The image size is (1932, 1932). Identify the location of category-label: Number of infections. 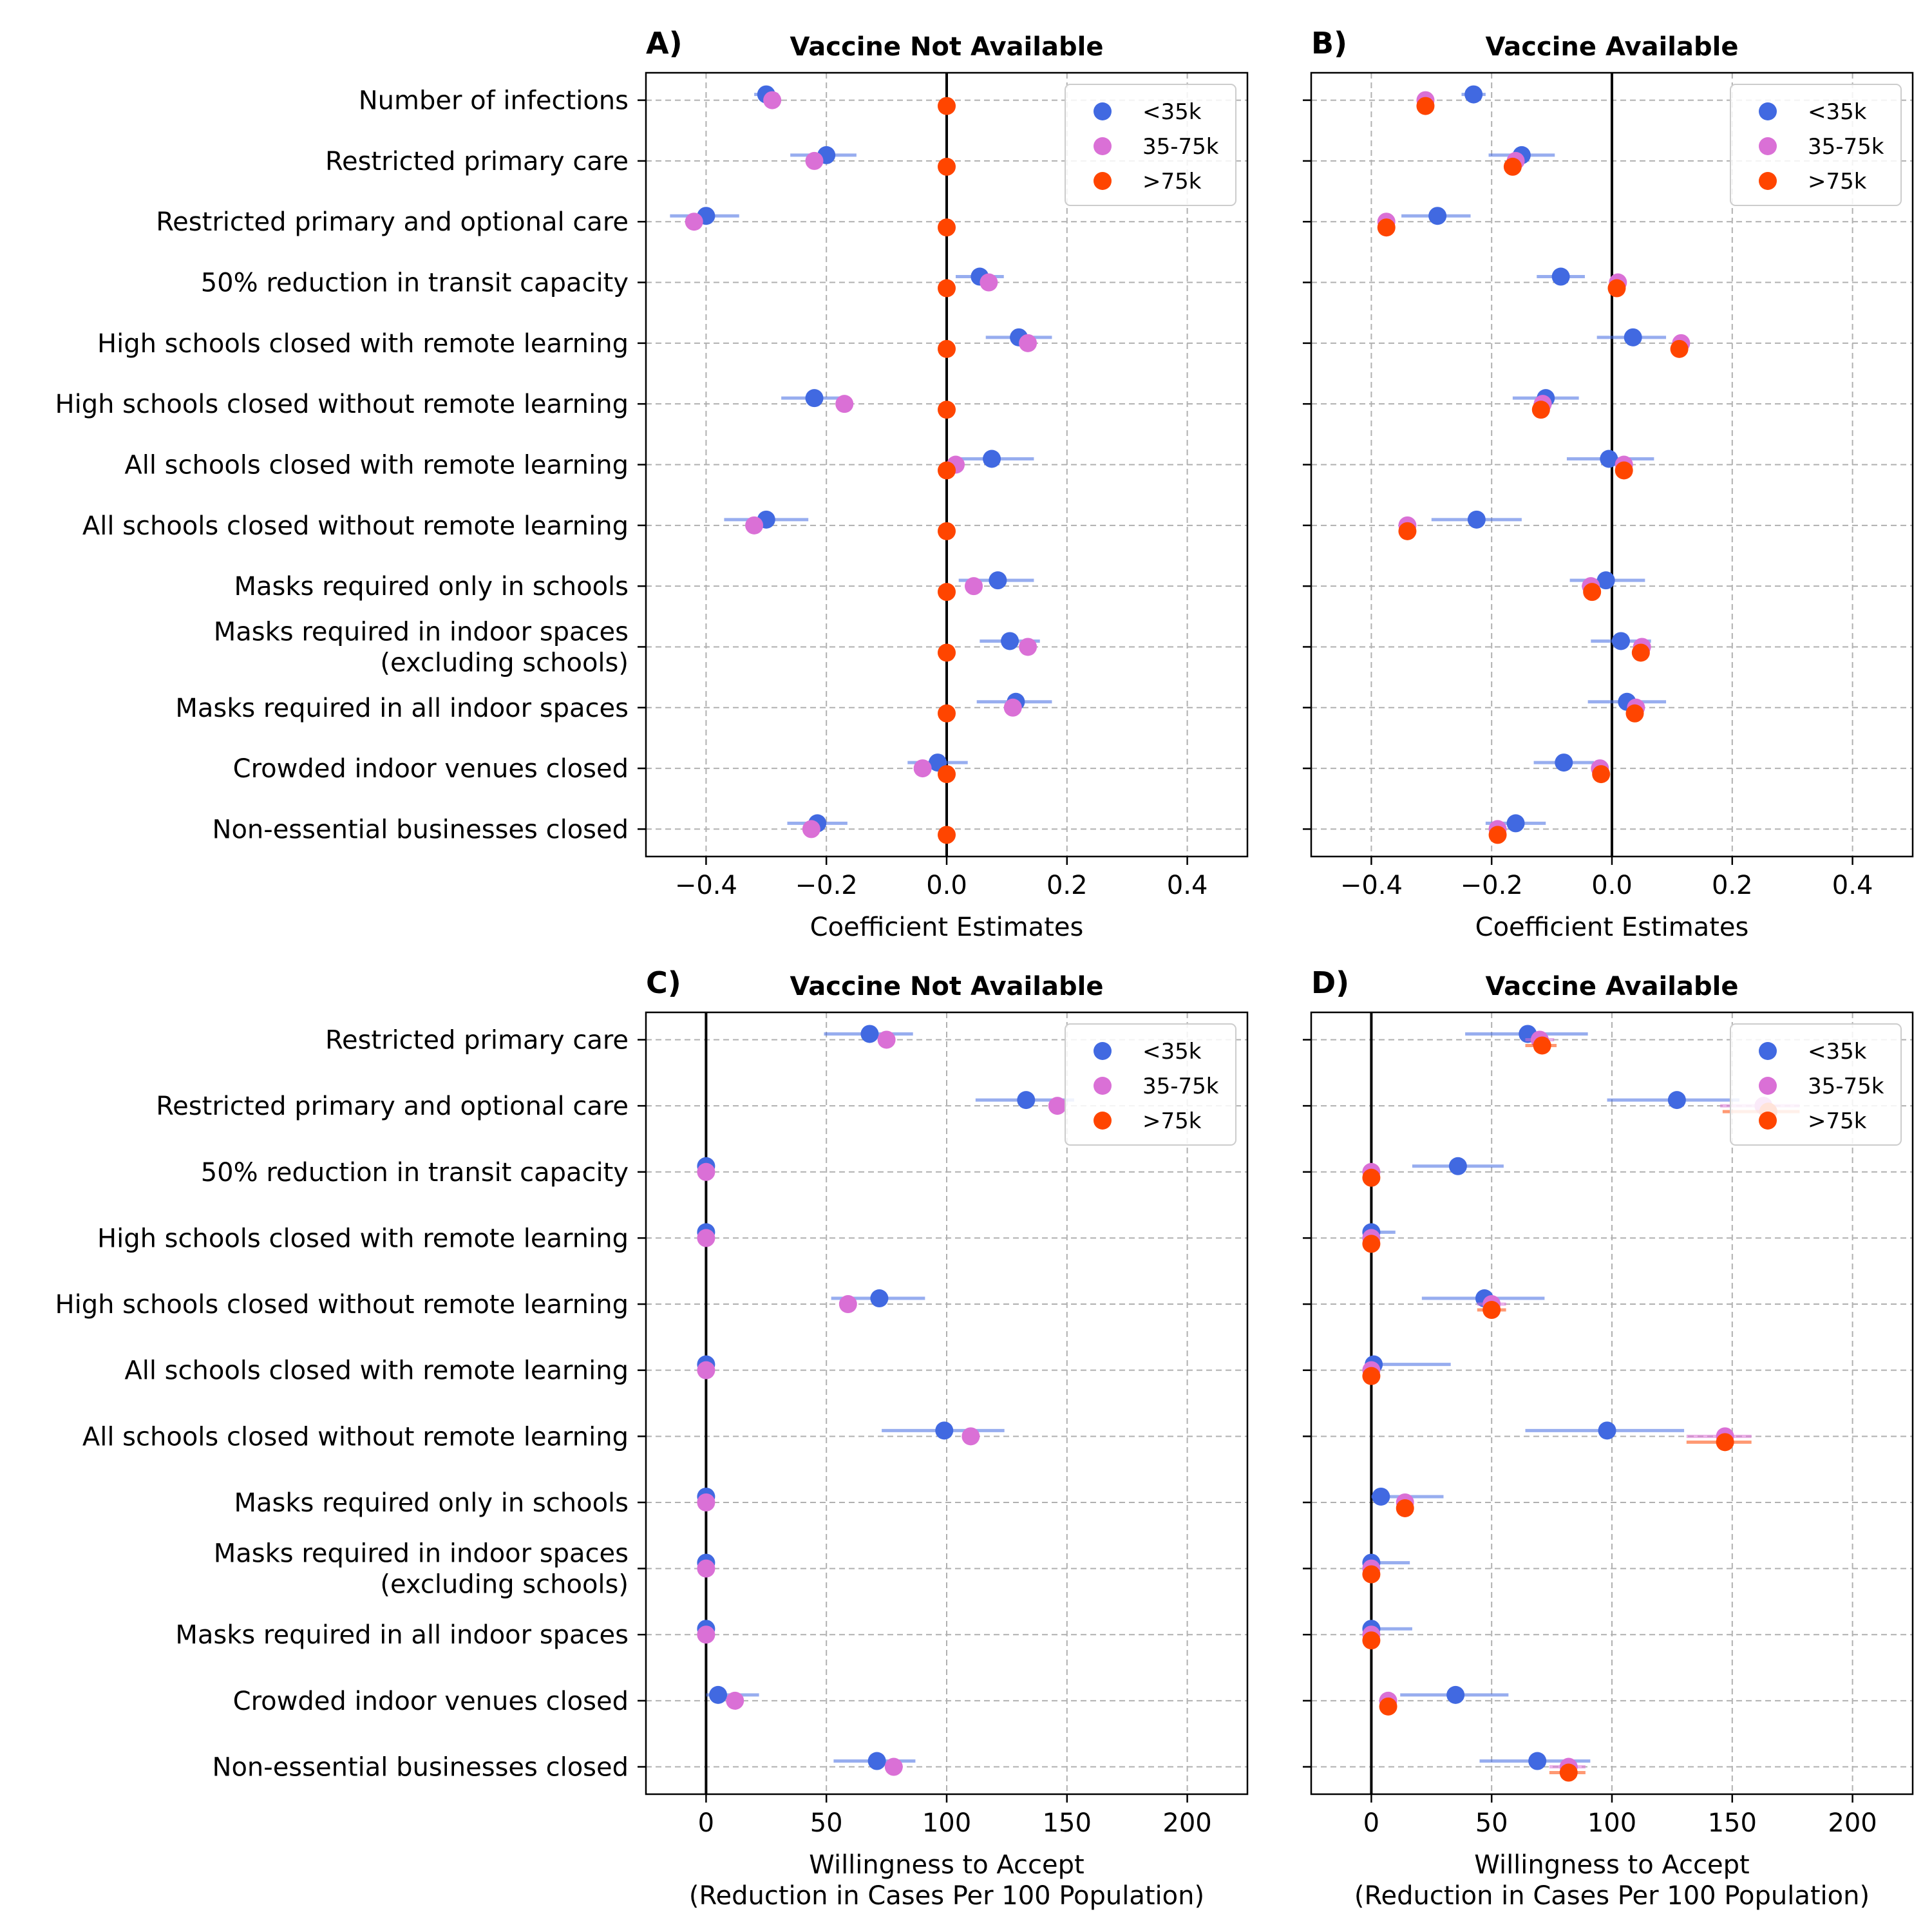
(494, 101).